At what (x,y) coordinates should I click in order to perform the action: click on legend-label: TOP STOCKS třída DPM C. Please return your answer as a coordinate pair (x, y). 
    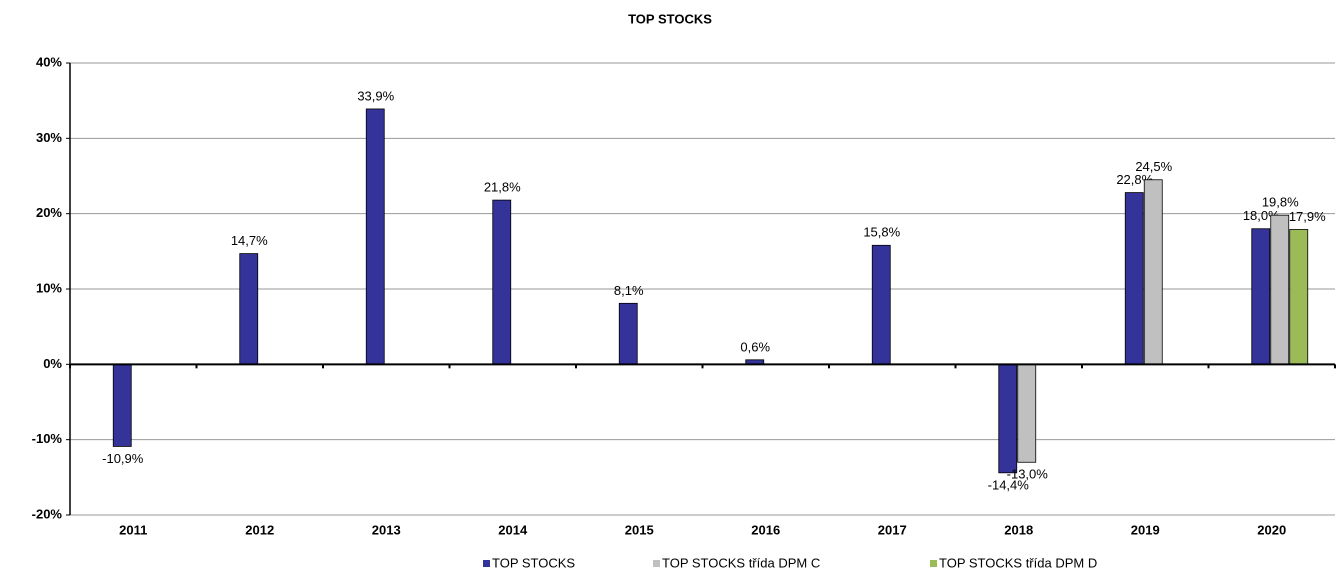
    Looking at the image, I should click on (741, 562).